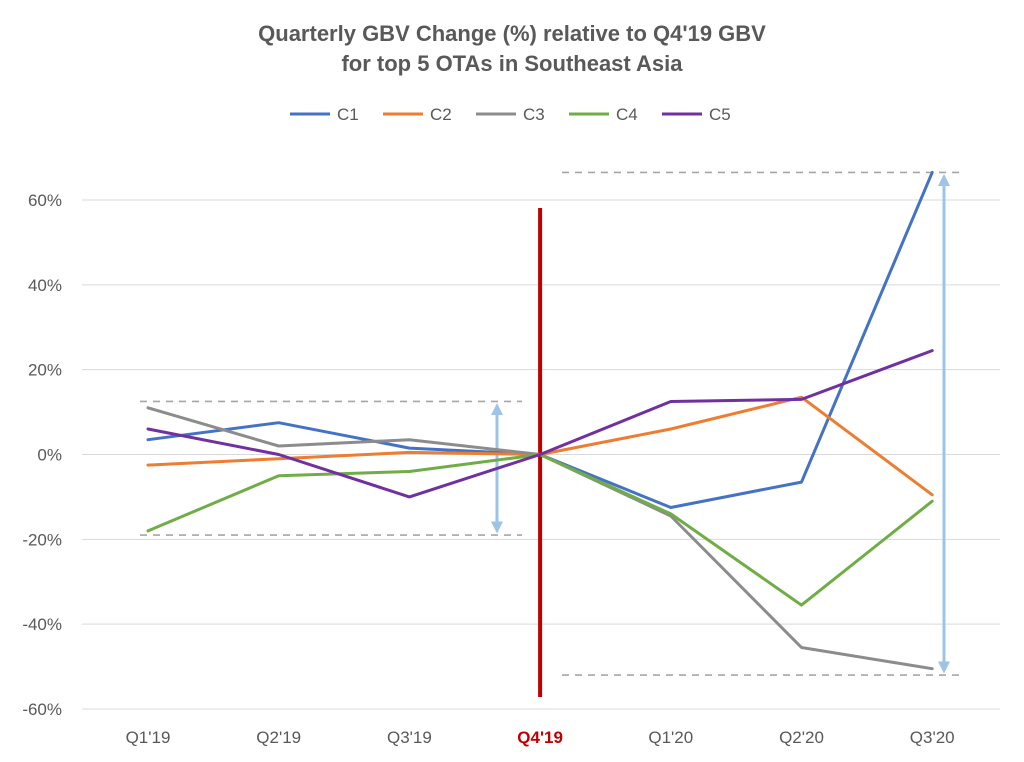  Describe the element at coordinates (45, 200) in the screenshot. I see `y-tick-label: 60%` at that location.